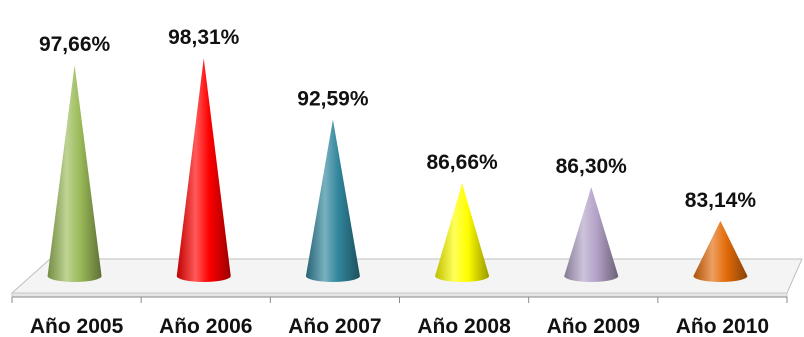 The image size is (804, 337). Describe the element at coordinates (204, 37) in the screenshot. I see `data-label: 98,31%` at that location.